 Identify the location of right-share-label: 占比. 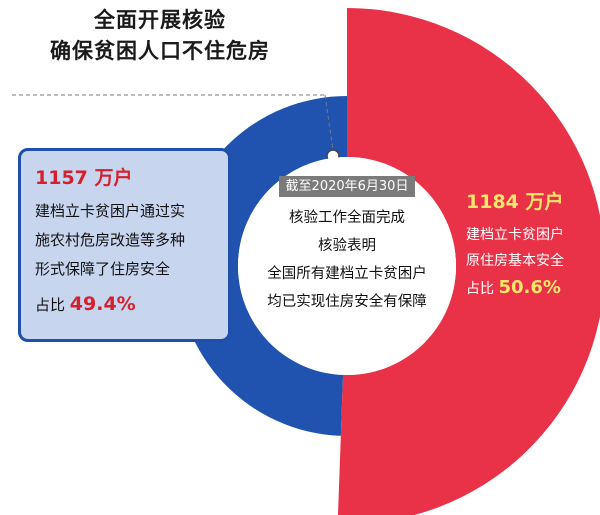
(480, 289).